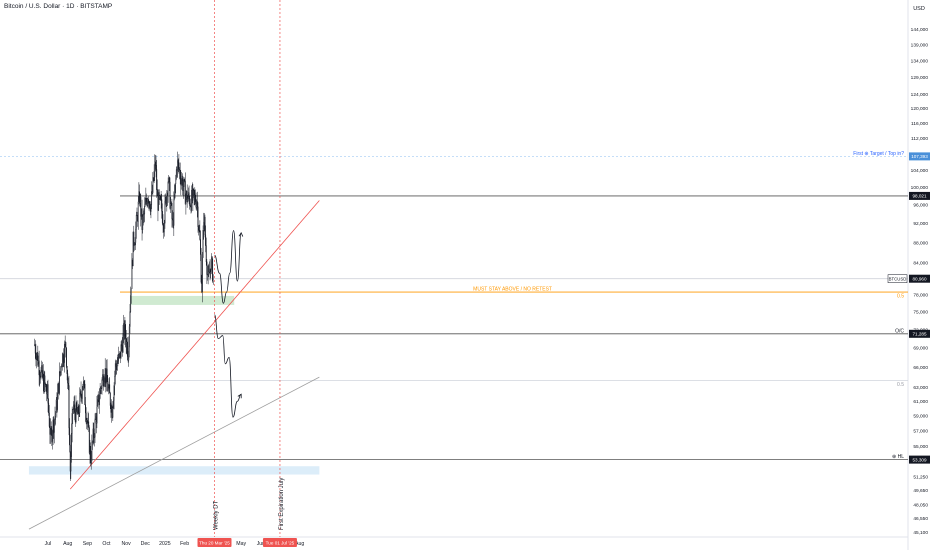  I want to click on price-tick-label: 46,550, so click(920, 519).